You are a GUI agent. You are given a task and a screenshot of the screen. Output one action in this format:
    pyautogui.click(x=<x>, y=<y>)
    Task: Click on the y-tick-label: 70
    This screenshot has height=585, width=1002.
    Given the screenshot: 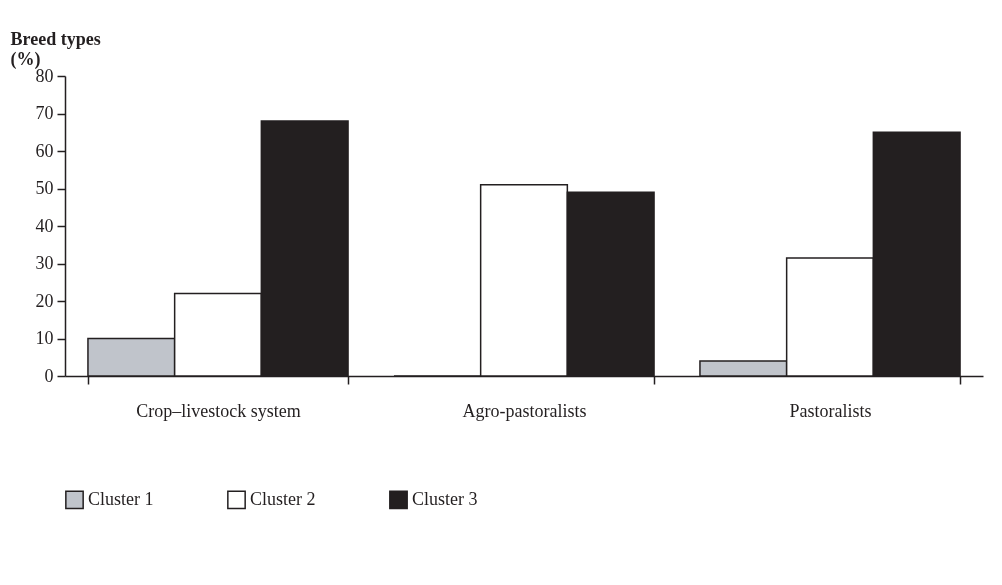 What is the action you would take?
    pyautogui.click(x=44, y=113)
    